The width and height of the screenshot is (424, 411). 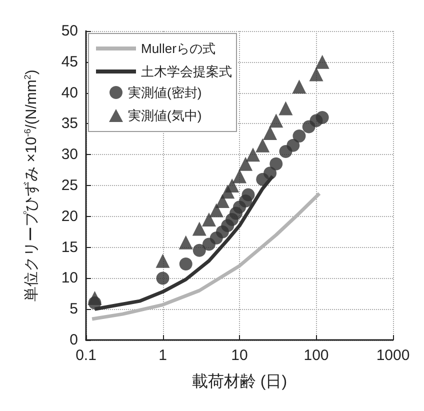 I want to click on y-tick-label: 50, so click(x=69, y=31).